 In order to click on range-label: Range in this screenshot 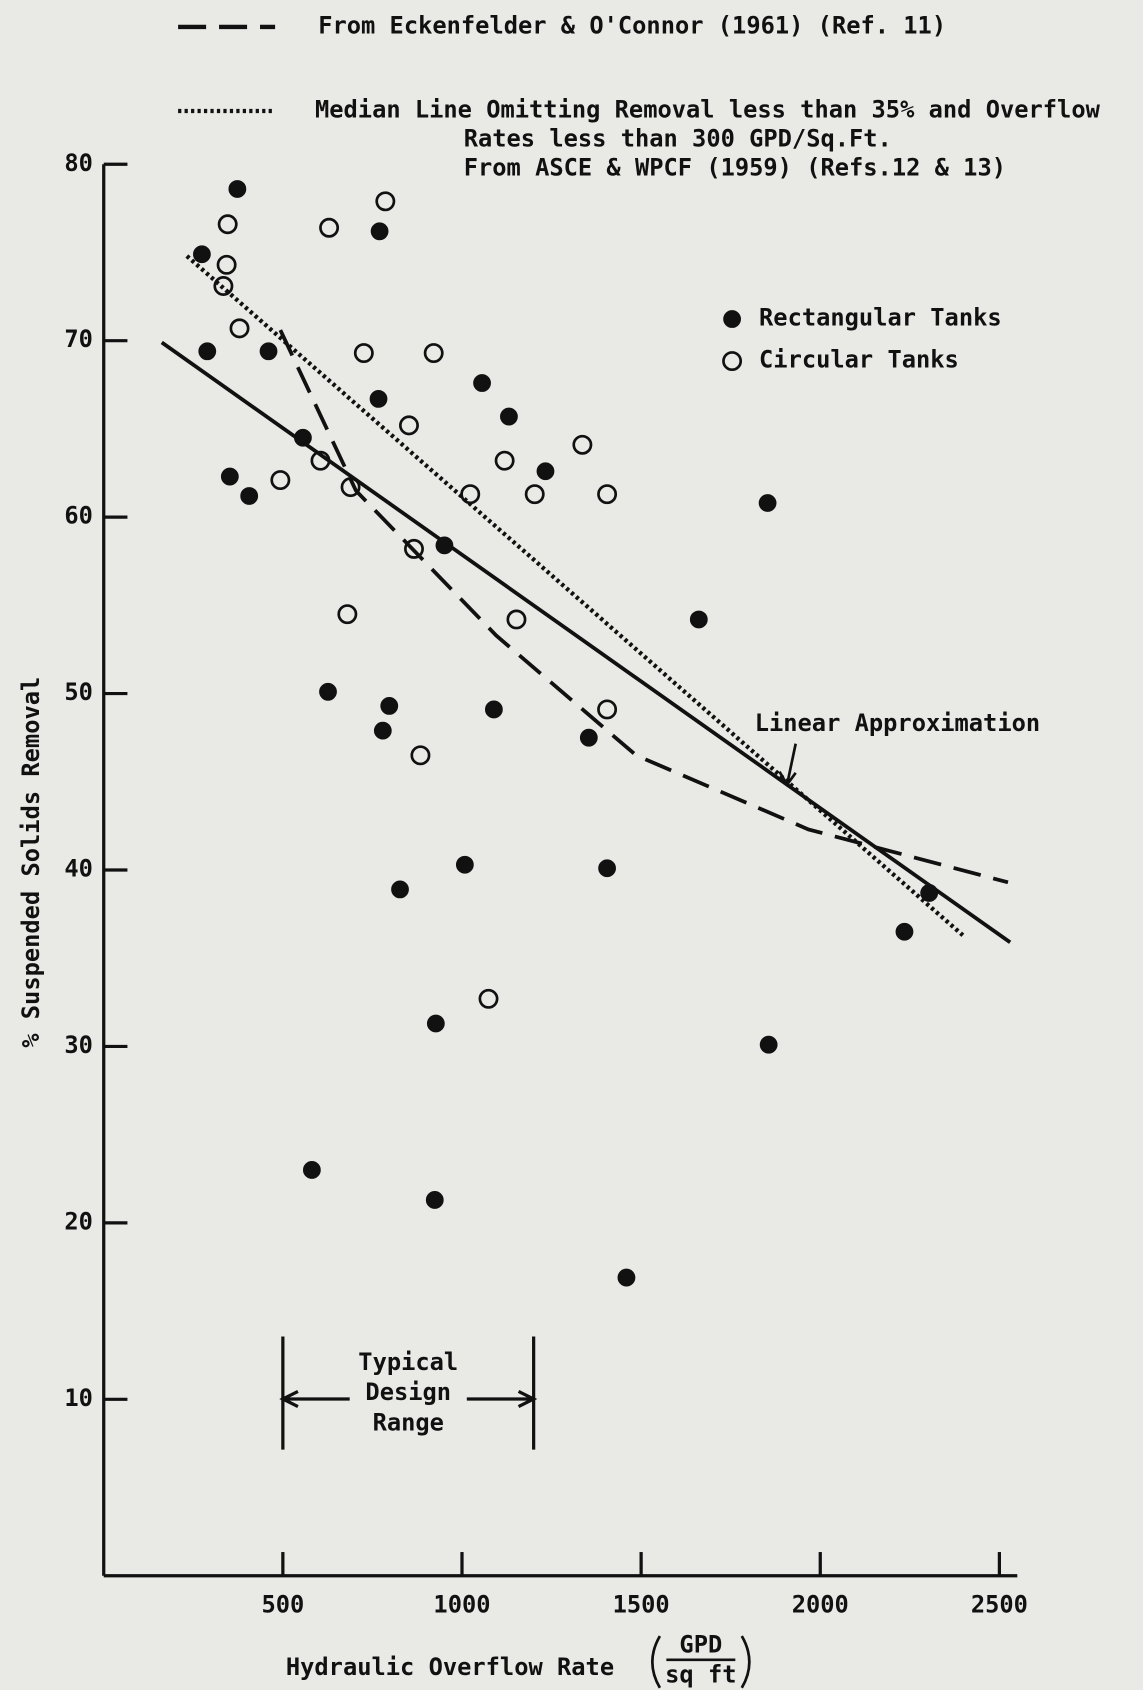, I will do `click(408, 1422)`.